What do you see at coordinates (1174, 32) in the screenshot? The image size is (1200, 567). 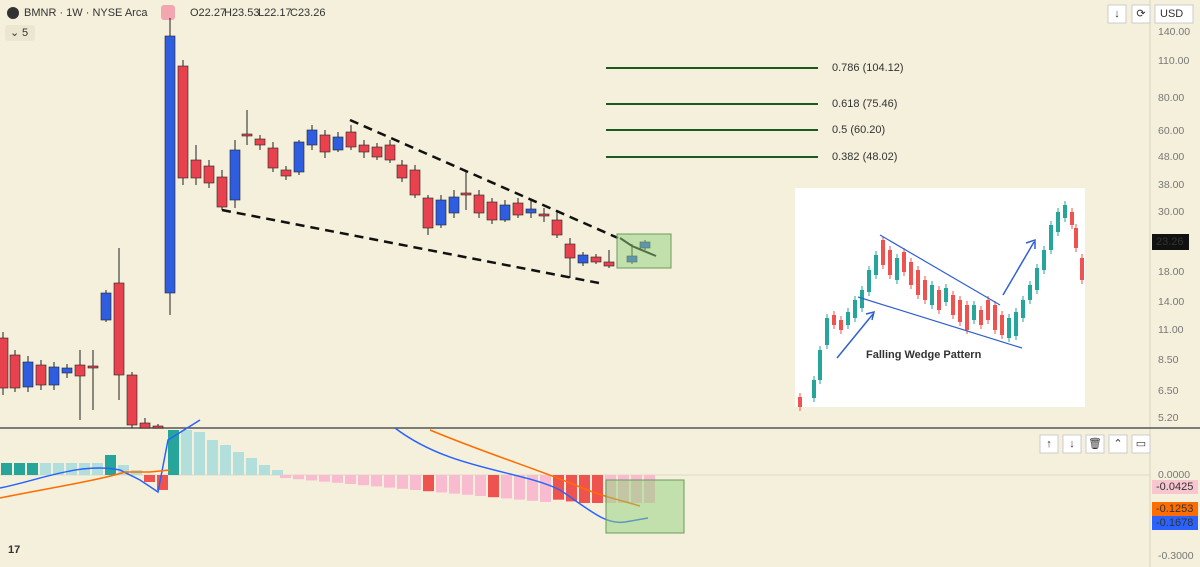 I see `price-tick-label: 140.00` at bounding box center [1174, 32].